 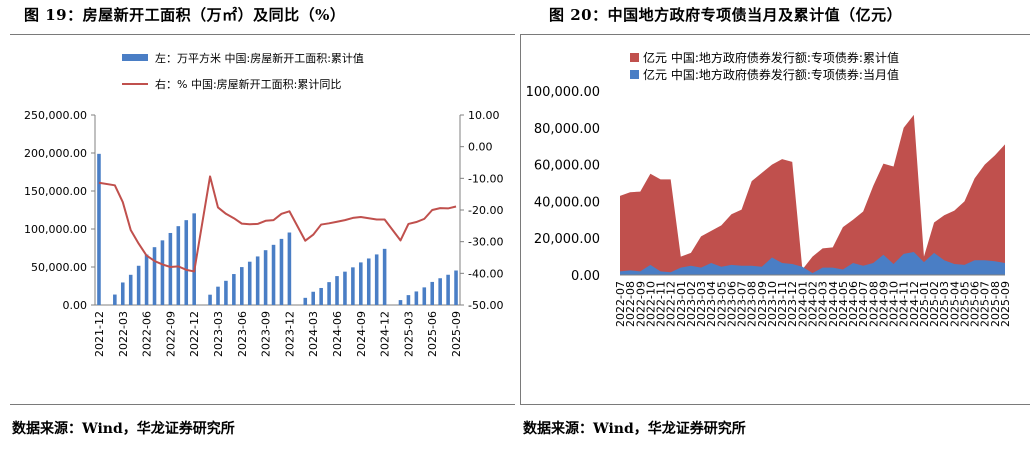 What do you see at coordinates (567, 239) in the screenshot?
I see `y-tick-label: 20,000.00` at bounding box center [567, 239].